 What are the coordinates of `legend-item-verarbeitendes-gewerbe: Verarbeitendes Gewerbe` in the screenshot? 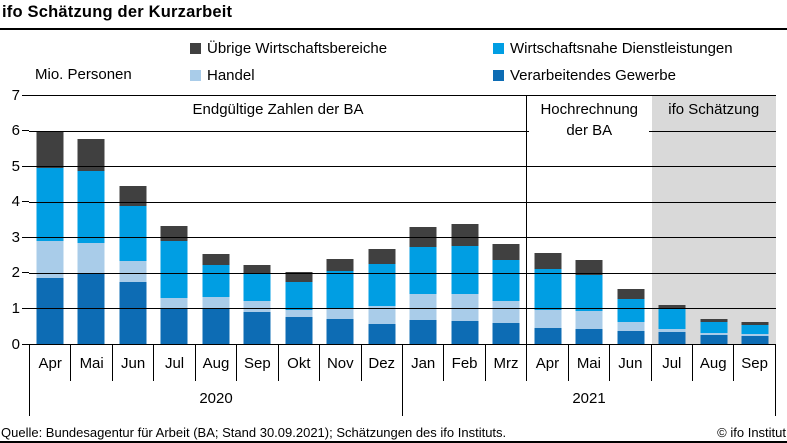 It's located at (584, 75).